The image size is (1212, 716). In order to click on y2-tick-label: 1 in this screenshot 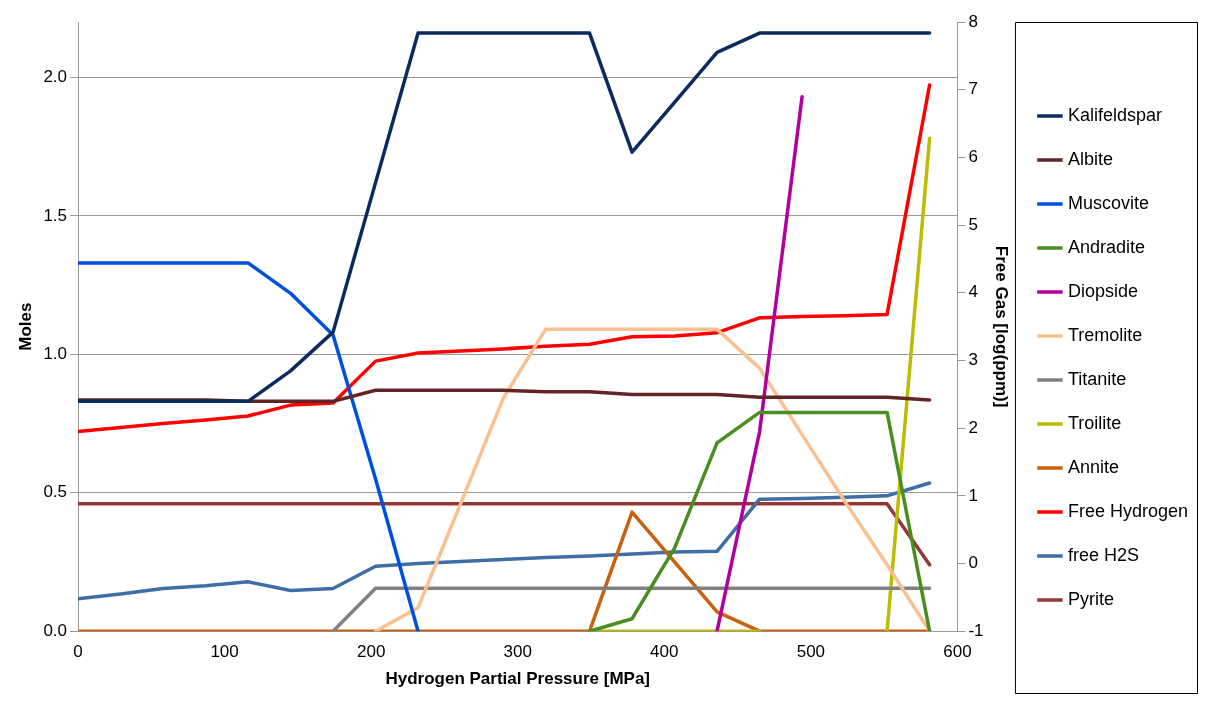, I will do `click(973, 495)`.